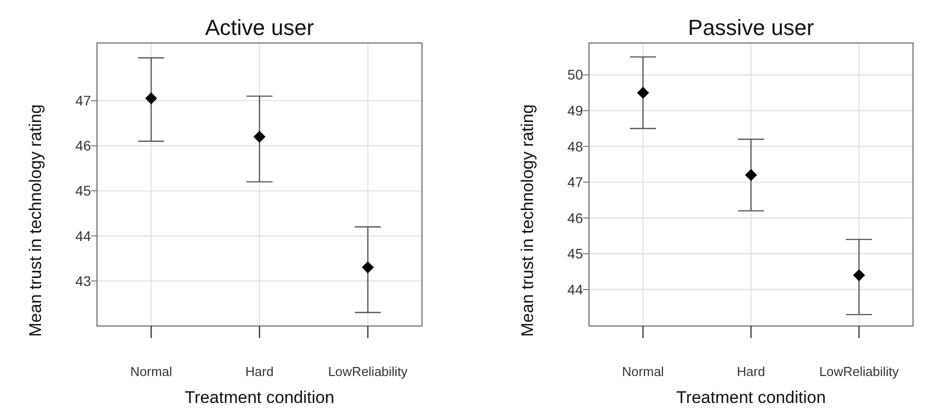 This screenshot has width=929, height=411. Describe the element at coordinates (575, 74) in the screenshot. I see `y-tick-label: 50` at that location.